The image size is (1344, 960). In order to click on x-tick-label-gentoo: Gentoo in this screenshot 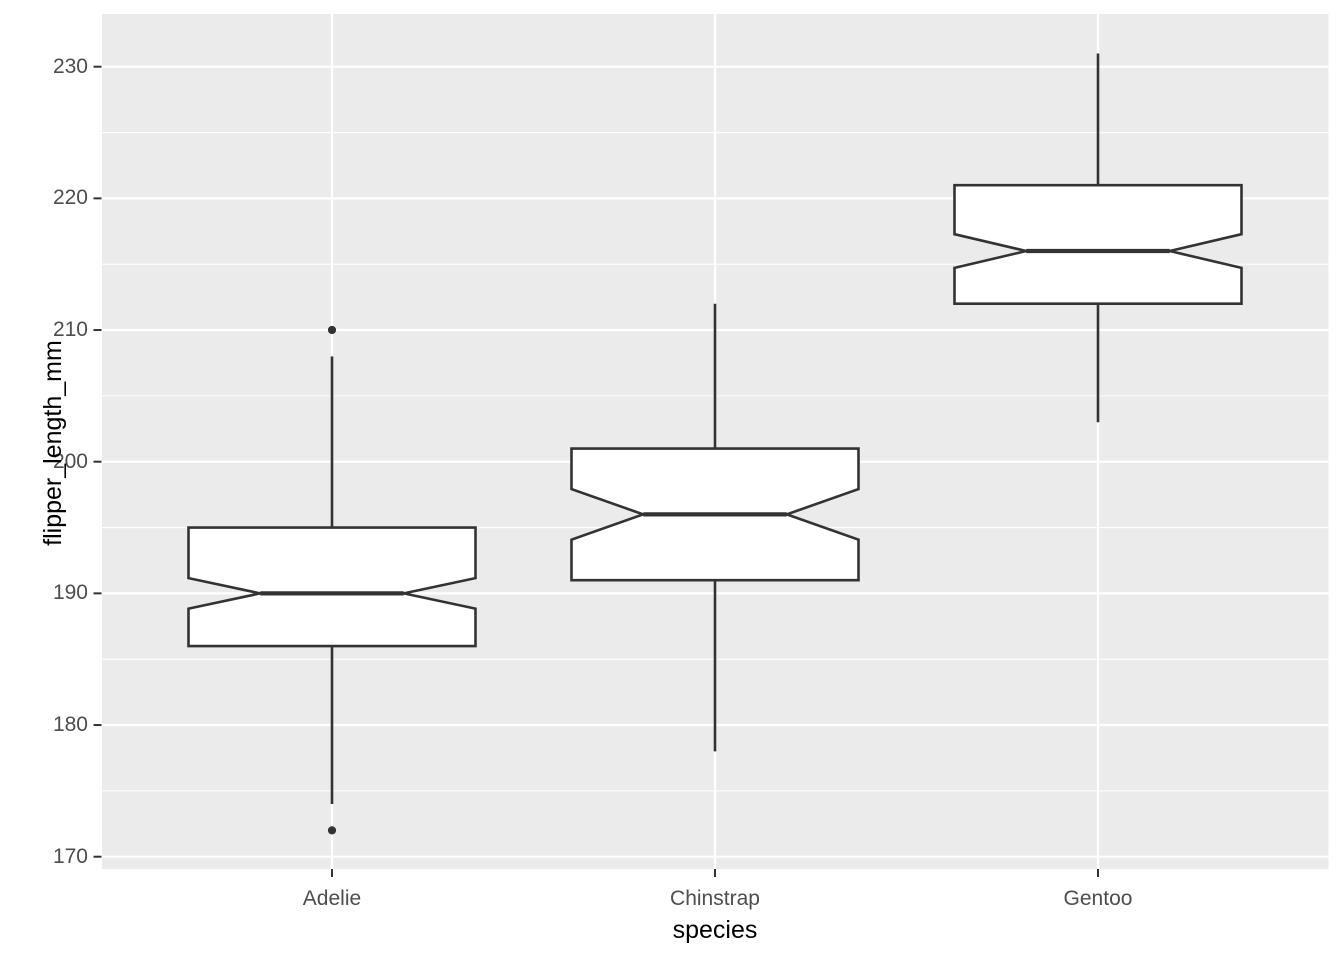, I will do `click(1098, 898)`.